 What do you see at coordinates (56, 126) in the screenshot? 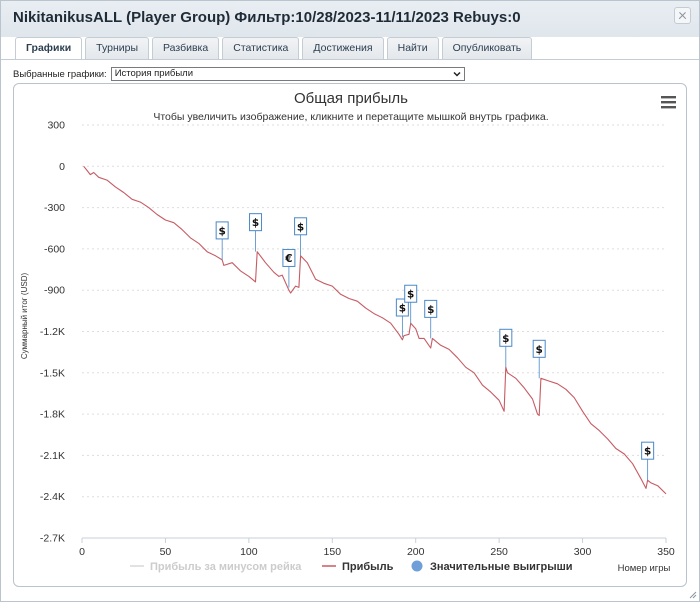
I see `y-tick-label: 300` at bounding box center [56, 126].